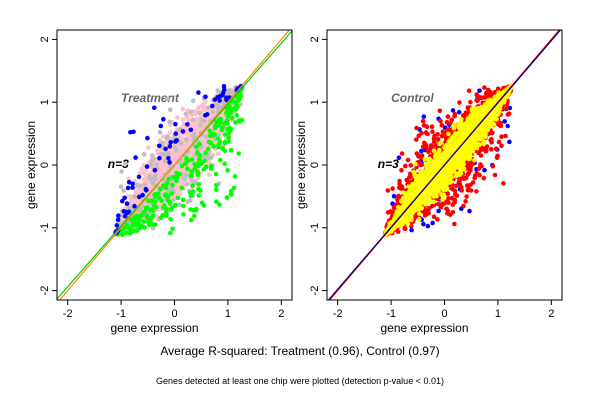 This screenshot has width=600, height=405. Describe the element at coordinates (154, 328) in the screenshot. I see `x-axis-label: gene expression` at that location.